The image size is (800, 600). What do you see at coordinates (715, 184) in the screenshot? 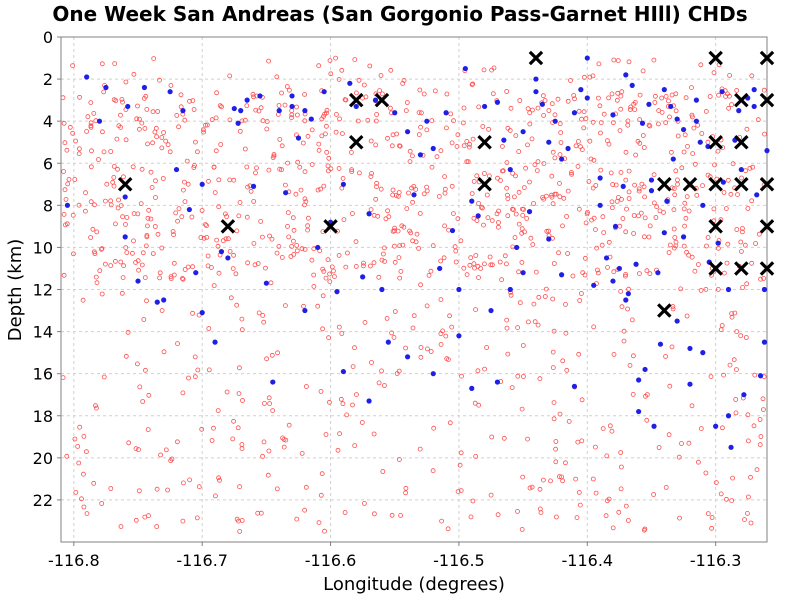
I see `x-marker` at bounding box center [715, 184].